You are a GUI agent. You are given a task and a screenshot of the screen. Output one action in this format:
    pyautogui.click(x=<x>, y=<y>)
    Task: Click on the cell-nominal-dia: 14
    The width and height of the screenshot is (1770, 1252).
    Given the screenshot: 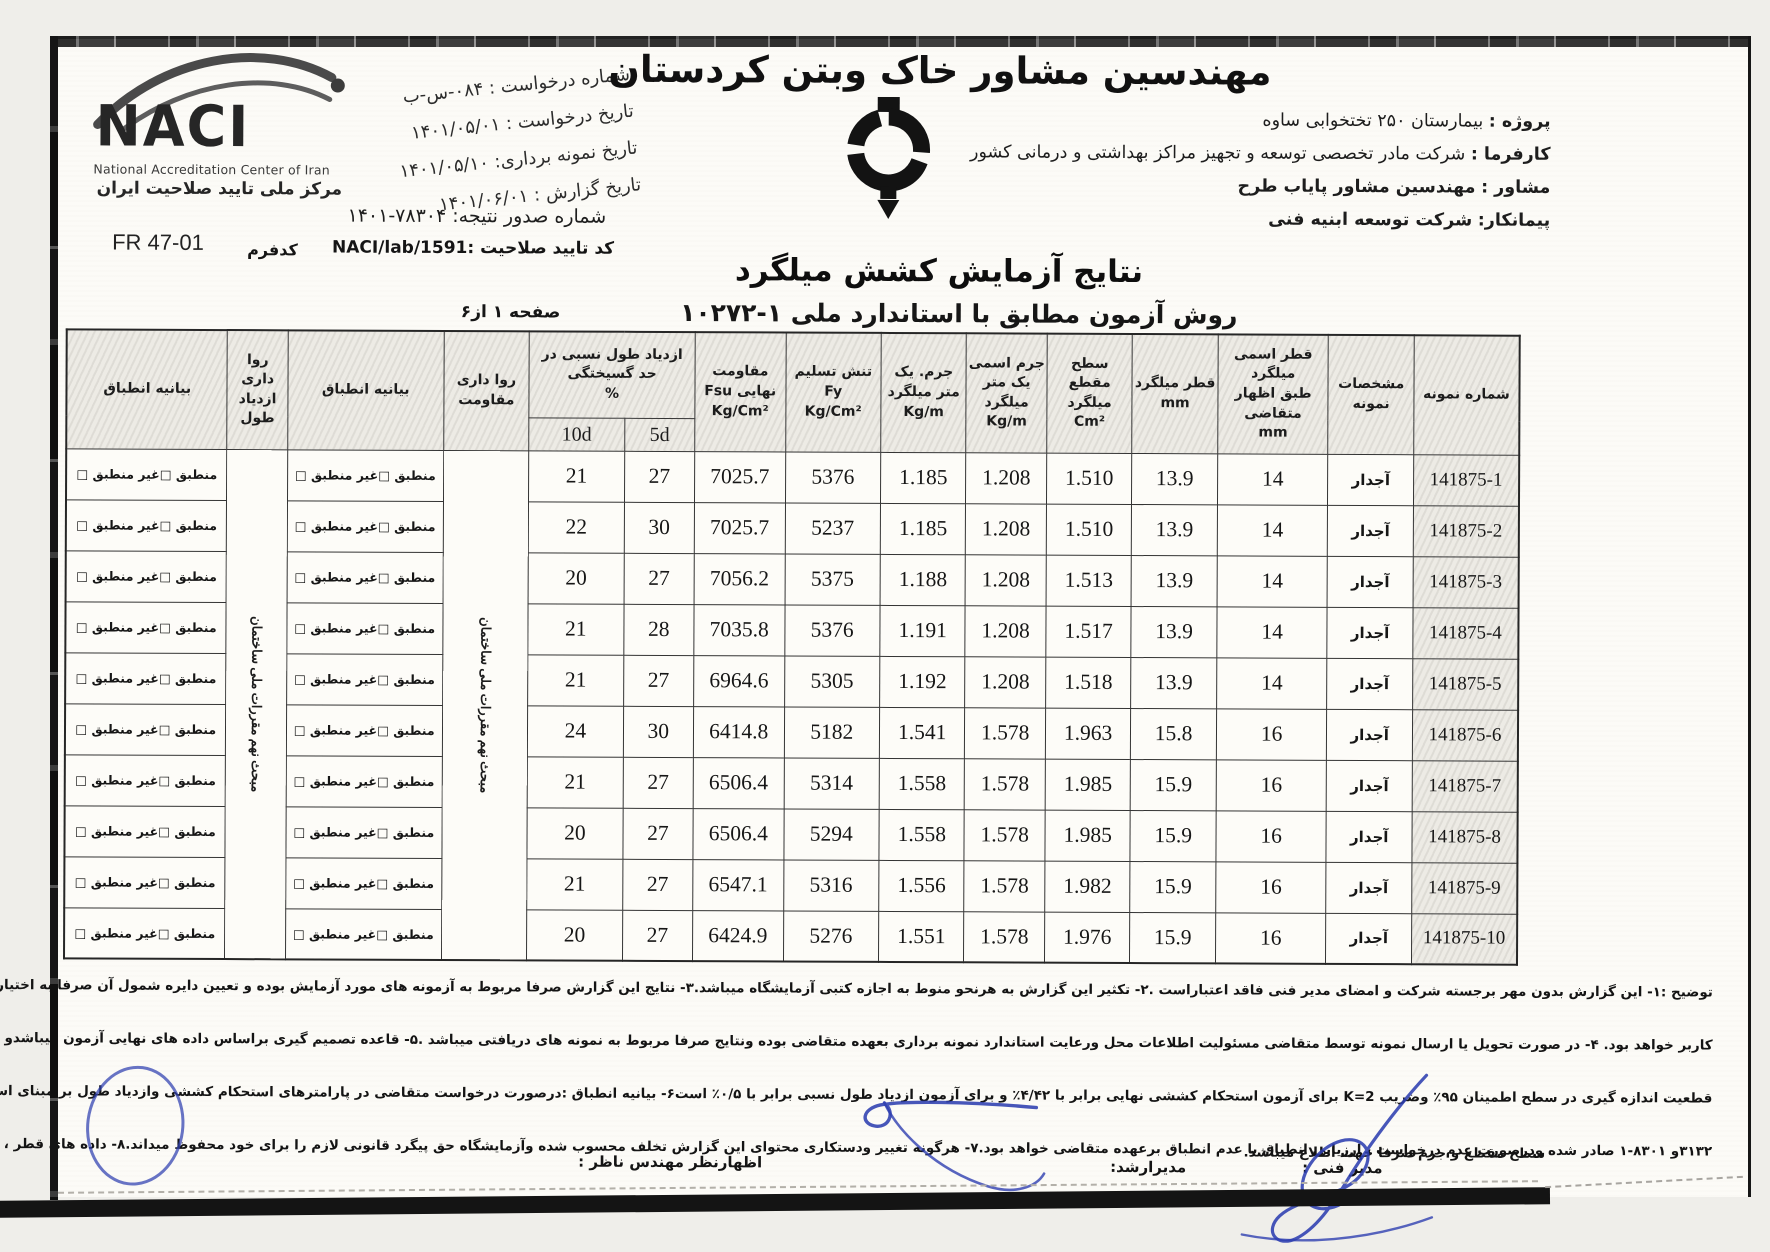 What is the action you would take?
    pyautogui.click(x=1273, y=479)
    